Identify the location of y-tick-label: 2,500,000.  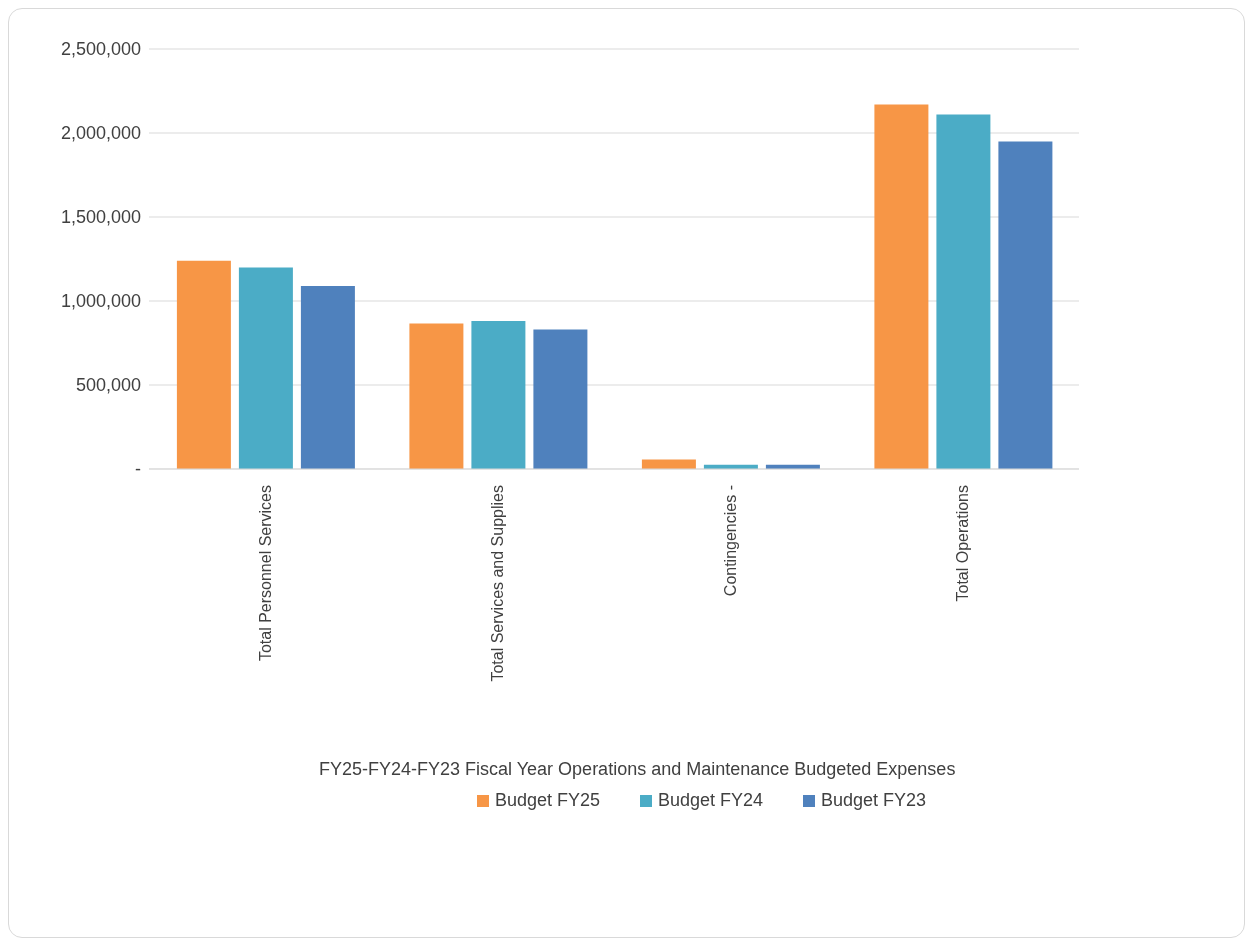
(100, 49).